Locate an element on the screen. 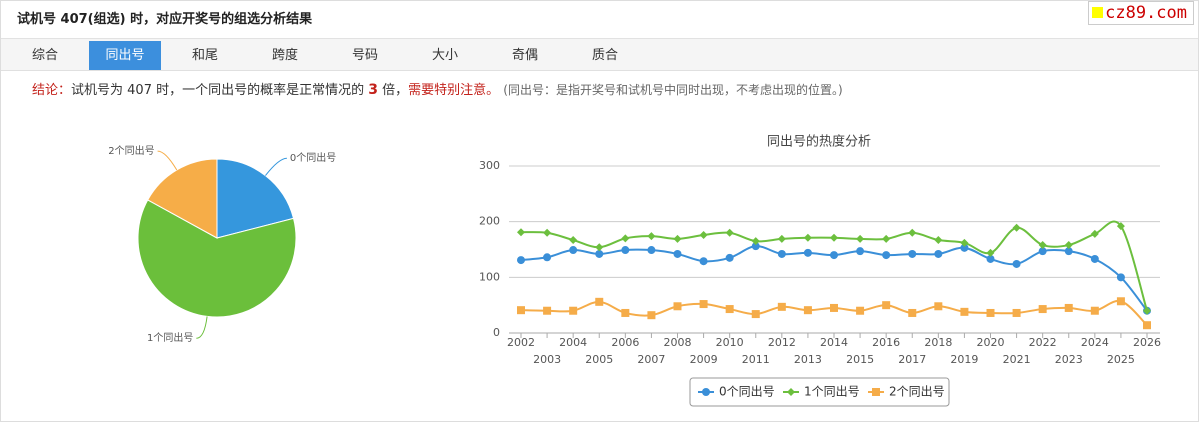  pie-slice is located at coordinates (255, 198).